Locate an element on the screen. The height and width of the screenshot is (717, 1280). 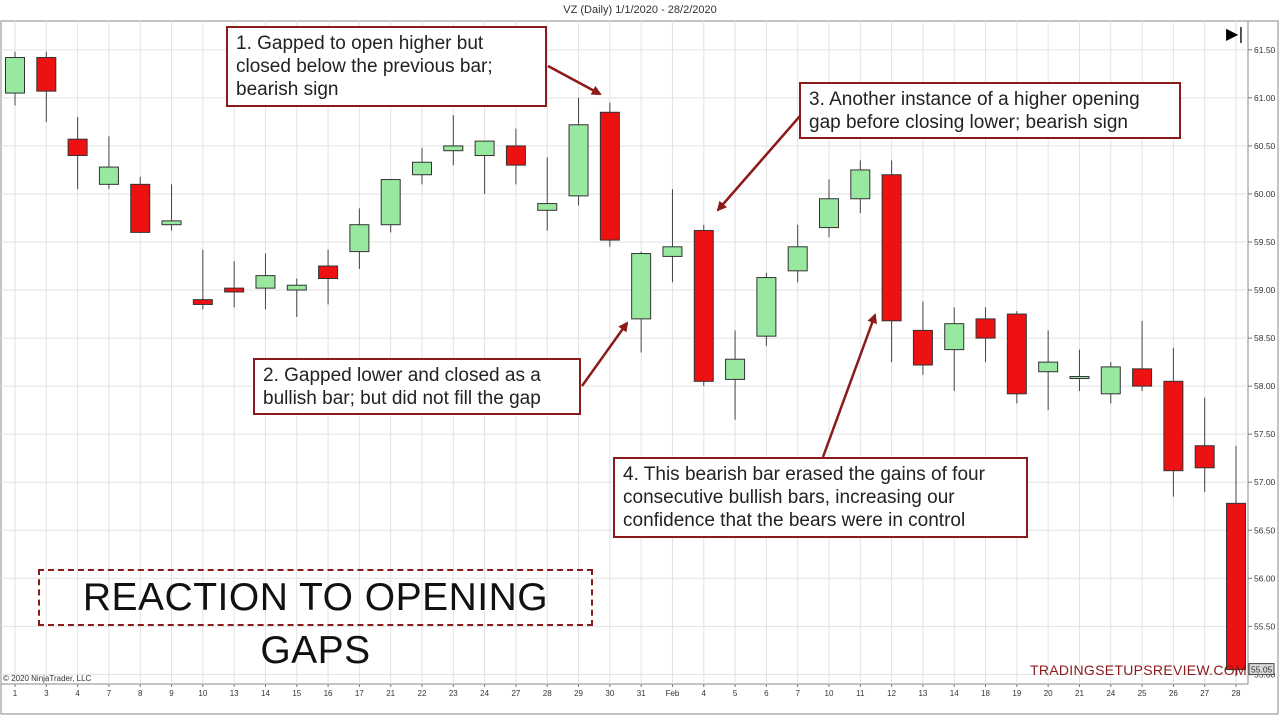
x-tick-label: 8 is located at coordinates (140, 693).